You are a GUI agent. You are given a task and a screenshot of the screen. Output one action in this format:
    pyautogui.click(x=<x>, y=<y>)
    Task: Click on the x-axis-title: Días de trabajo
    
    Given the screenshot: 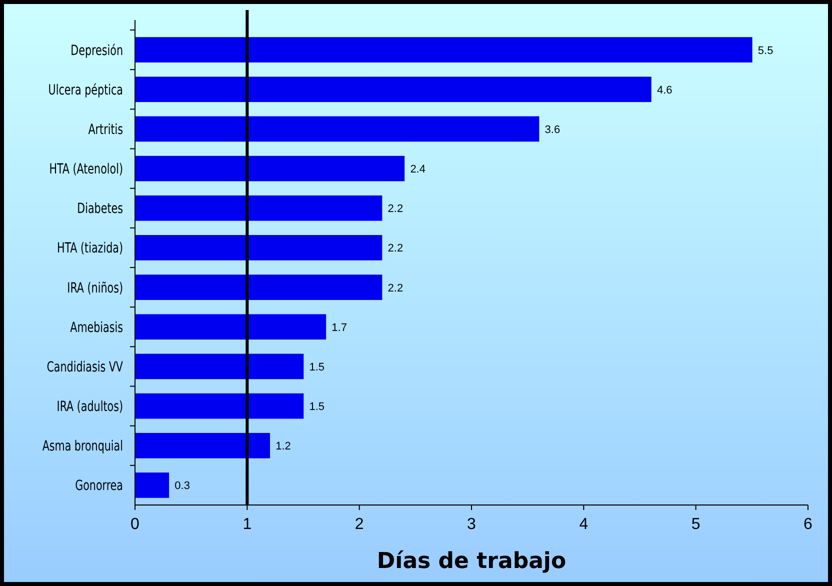 What is the action you would take?
    pyautogui.click(x=471, y=561)
    